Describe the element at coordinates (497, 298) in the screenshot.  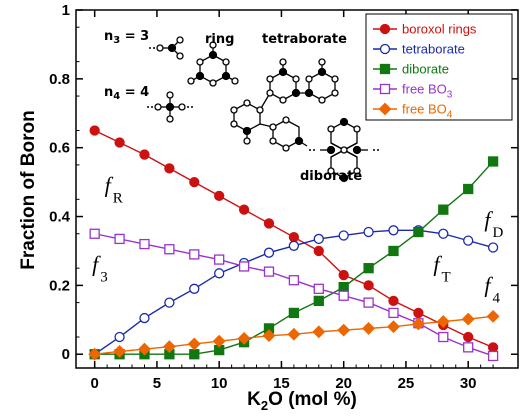
I see `curve-label-sub: 4` at that location.